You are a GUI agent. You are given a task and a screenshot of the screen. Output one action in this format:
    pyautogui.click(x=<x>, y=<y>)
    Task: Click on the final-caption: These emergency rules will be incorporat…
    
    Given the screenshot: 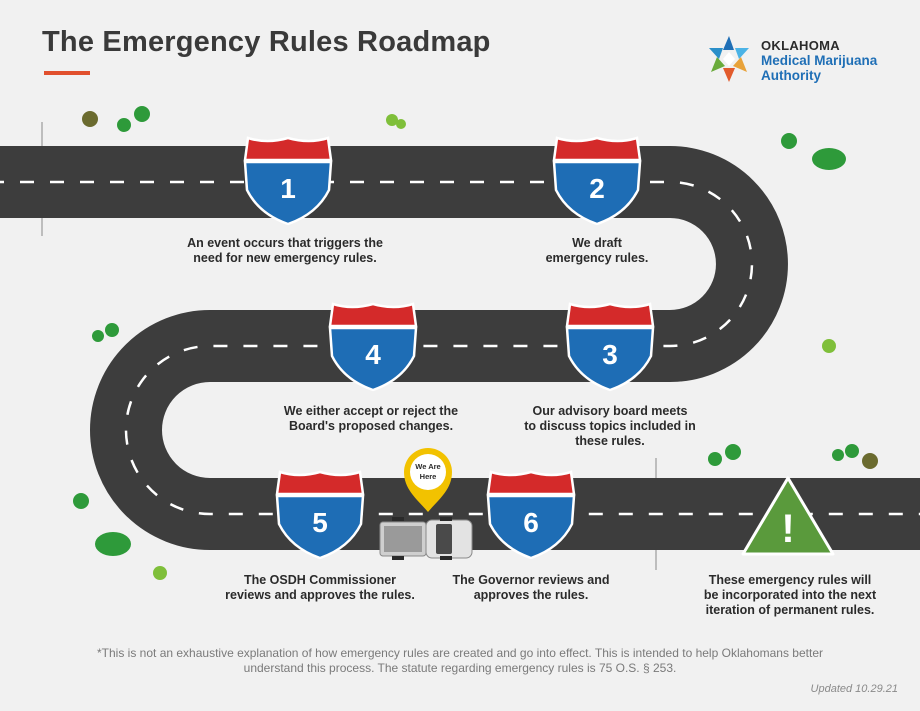 What is the action you would take?
    pyautogui.click(x=790, y=595)
    